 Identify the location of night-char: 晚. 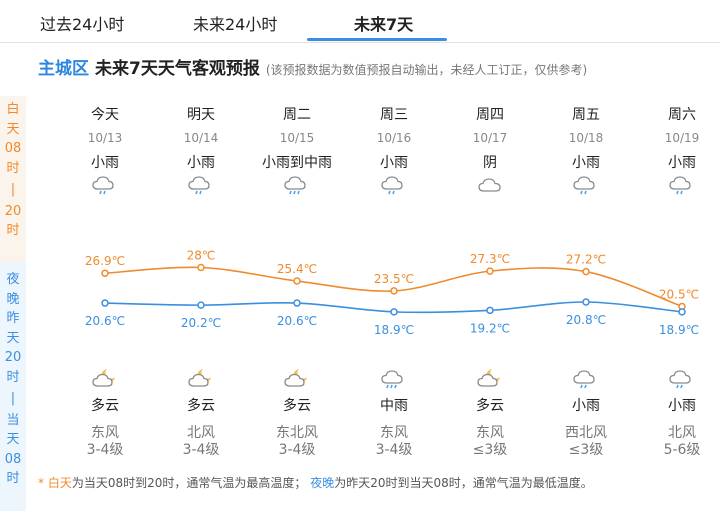
(13, 299).